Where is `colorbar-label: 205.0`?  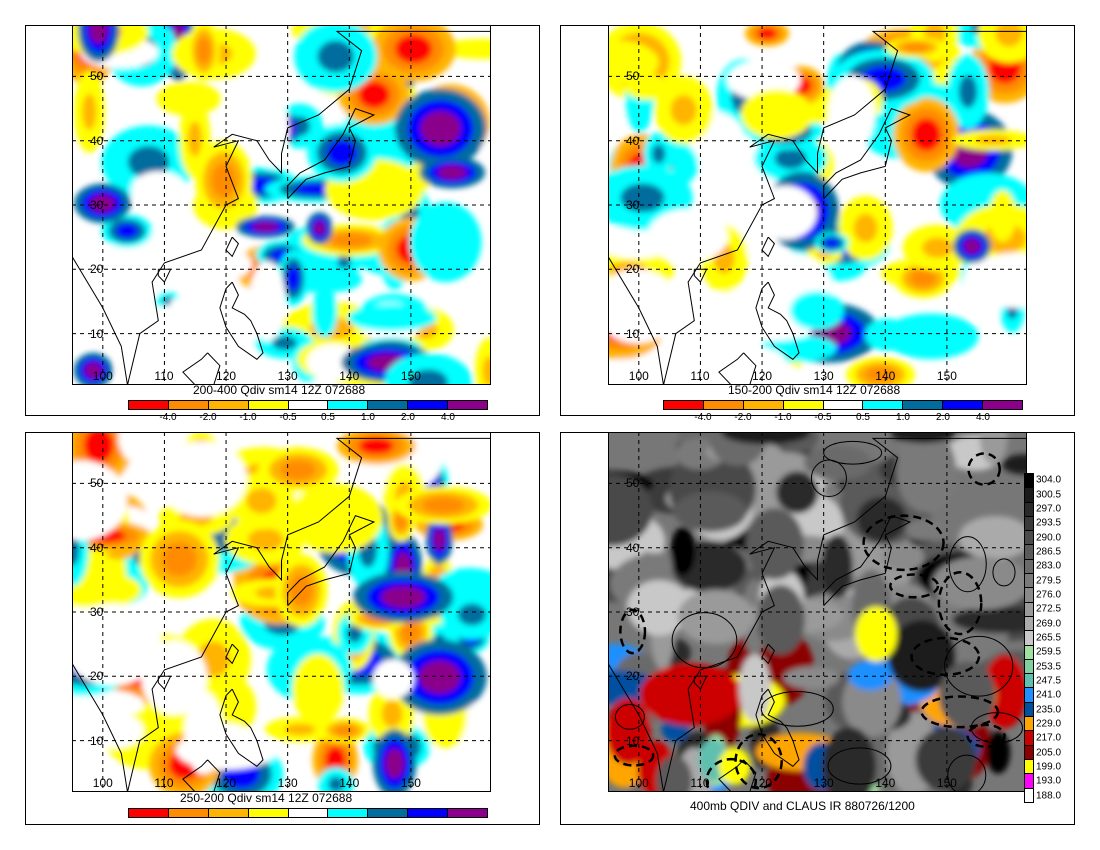
colorbar-label: 205.0 is located at coordinates (1049, 753).